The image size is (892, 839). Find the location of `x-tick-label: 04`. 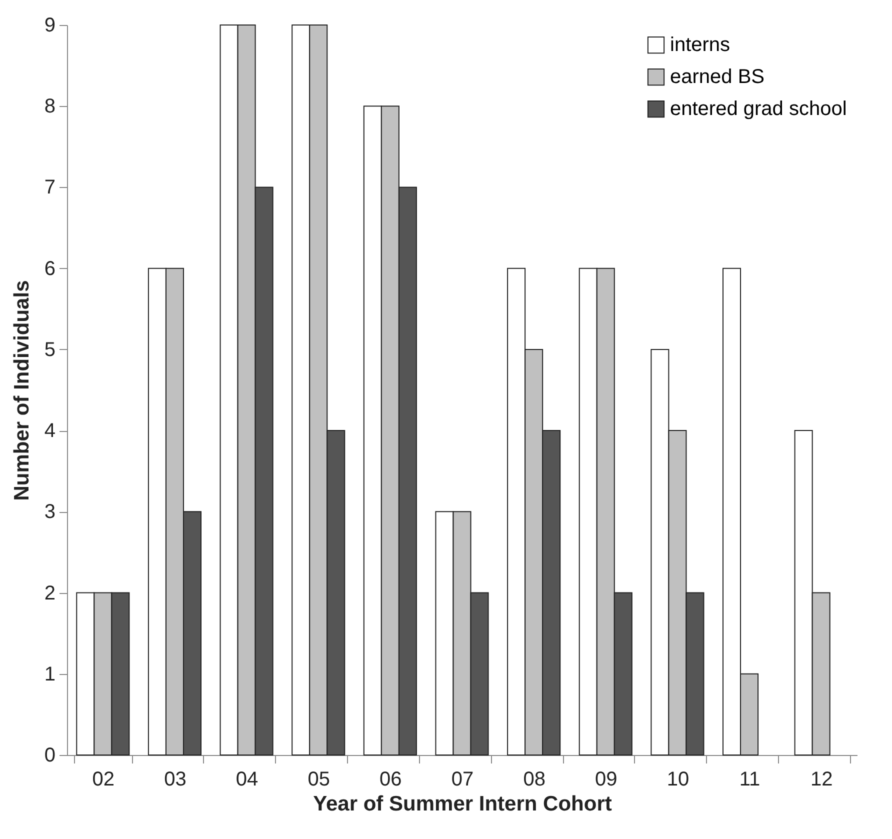

x-tick-label: 04 is located at coordinates (247, 779).